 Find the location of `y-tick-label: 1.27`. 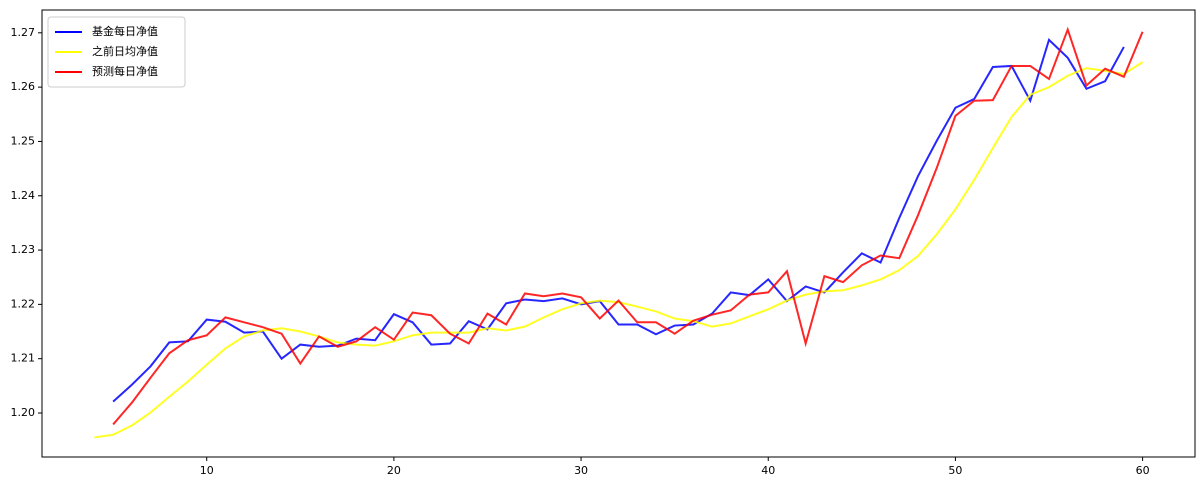

y-tick-label: 1.27 is located at coordinates (23, 32).